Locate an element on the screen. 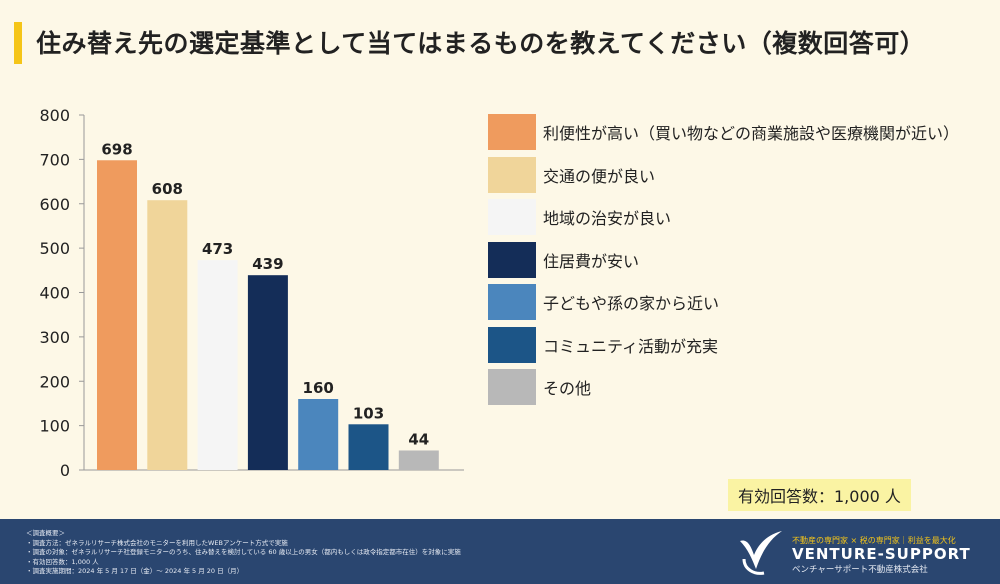 This screenshot has width=1000, height=584. checkmark-logo-icon is located at coordinates (761, 553).